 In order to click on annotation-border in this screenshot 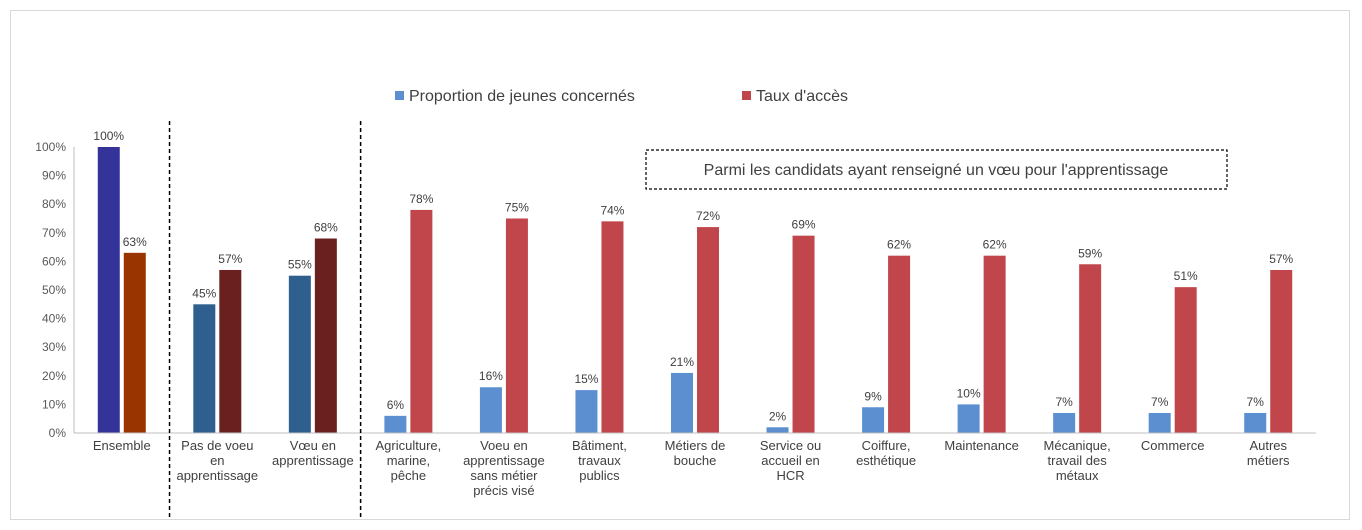, I will do `click(936, 169)`.